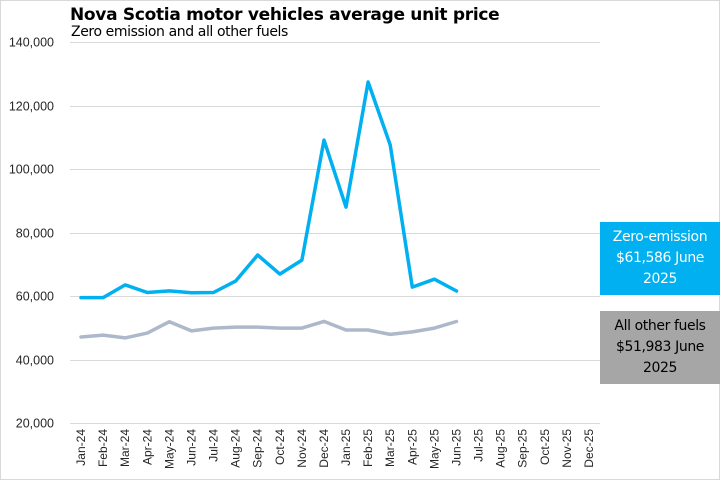 This screenshot has height=480, width=720. I want to click on y-tick-label: 140,000, so click(31, 43).